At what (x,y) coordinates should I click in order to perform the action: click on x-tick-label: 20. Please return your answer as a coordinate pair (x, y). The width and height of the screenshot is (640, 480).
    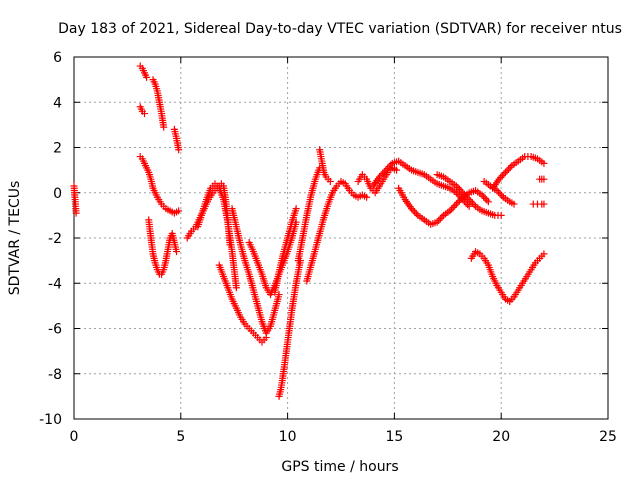
    Looking at the image, I should click on (501, 437).